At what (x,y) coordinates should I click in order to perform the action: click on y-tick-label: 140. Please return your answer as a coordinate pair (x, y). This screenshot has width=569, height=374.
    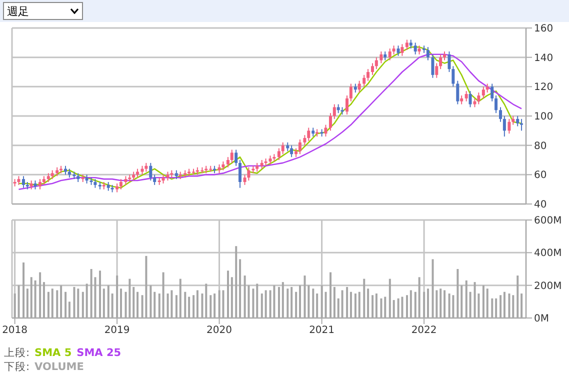
    Looking at the image, I should click on (544, 58).